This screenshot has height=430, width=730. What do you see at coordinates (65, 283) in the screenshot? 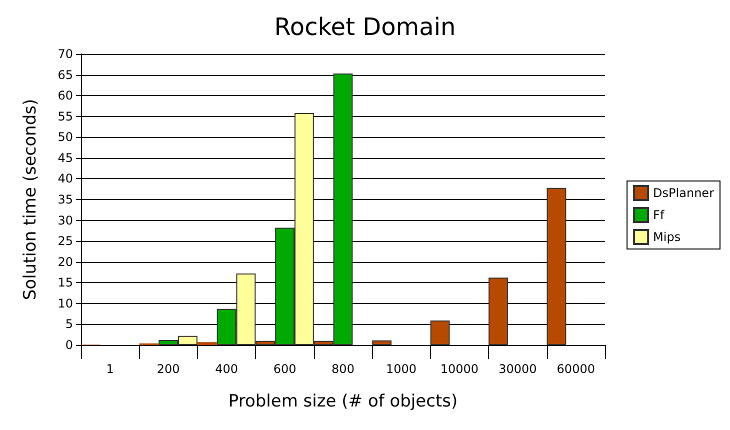
I see `y-tick-label: 15` at bounding box center [65, 283].